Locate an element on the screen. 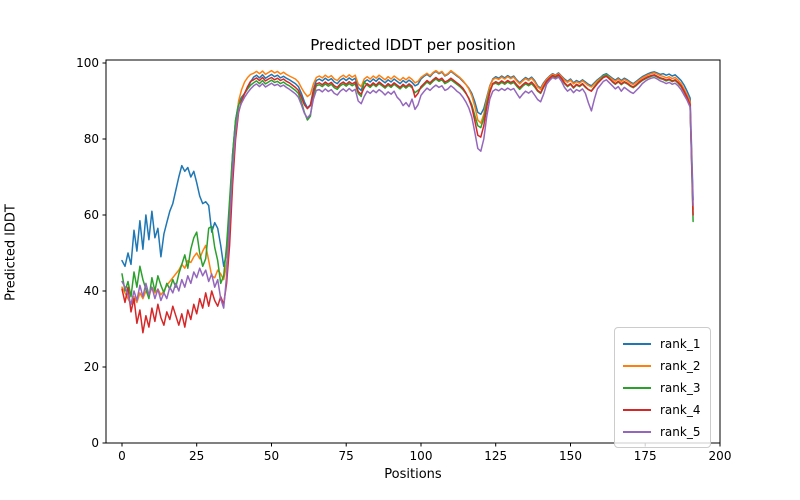  legend-item-label: rank_4 is located at coordinates (680, 410).